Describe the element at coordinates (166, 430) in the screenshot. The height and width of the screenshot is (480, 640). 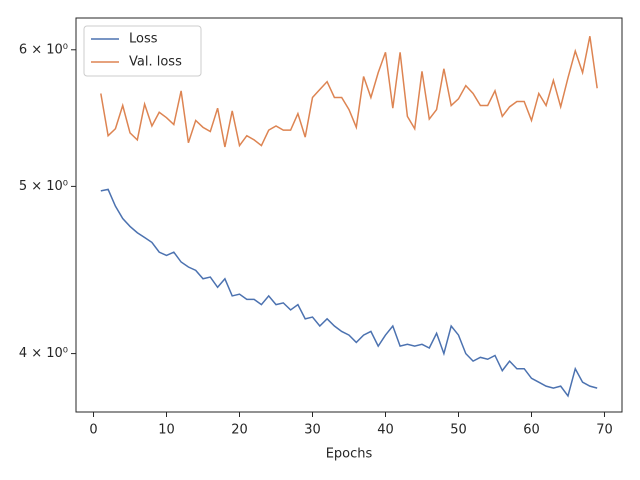
I see `x-tick-label: 10` at that location.